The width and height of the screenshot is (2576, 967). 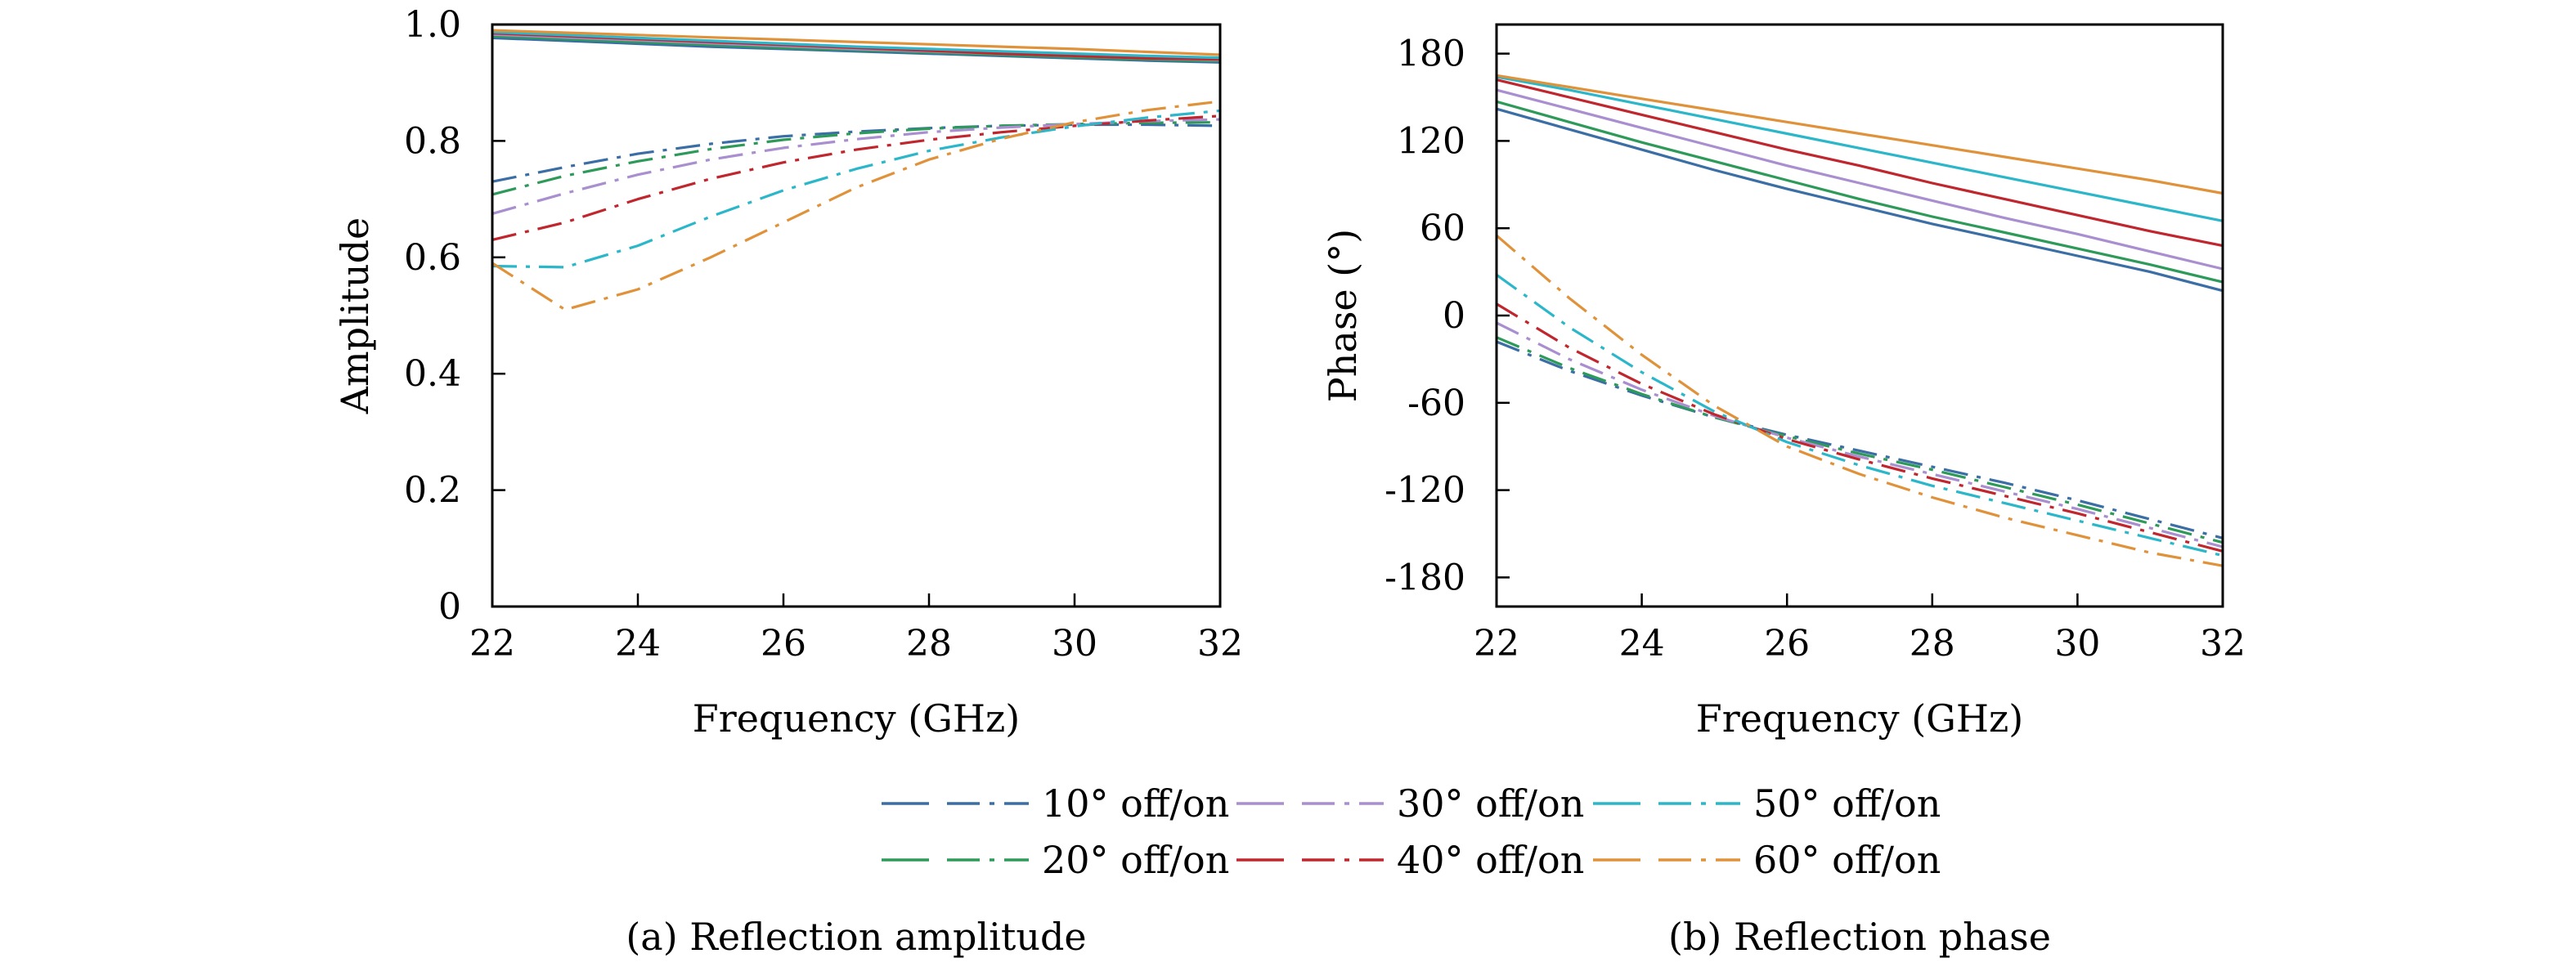 I want to click on phase-caption: (b) Reflection phase, so click(x=1859, y=937).